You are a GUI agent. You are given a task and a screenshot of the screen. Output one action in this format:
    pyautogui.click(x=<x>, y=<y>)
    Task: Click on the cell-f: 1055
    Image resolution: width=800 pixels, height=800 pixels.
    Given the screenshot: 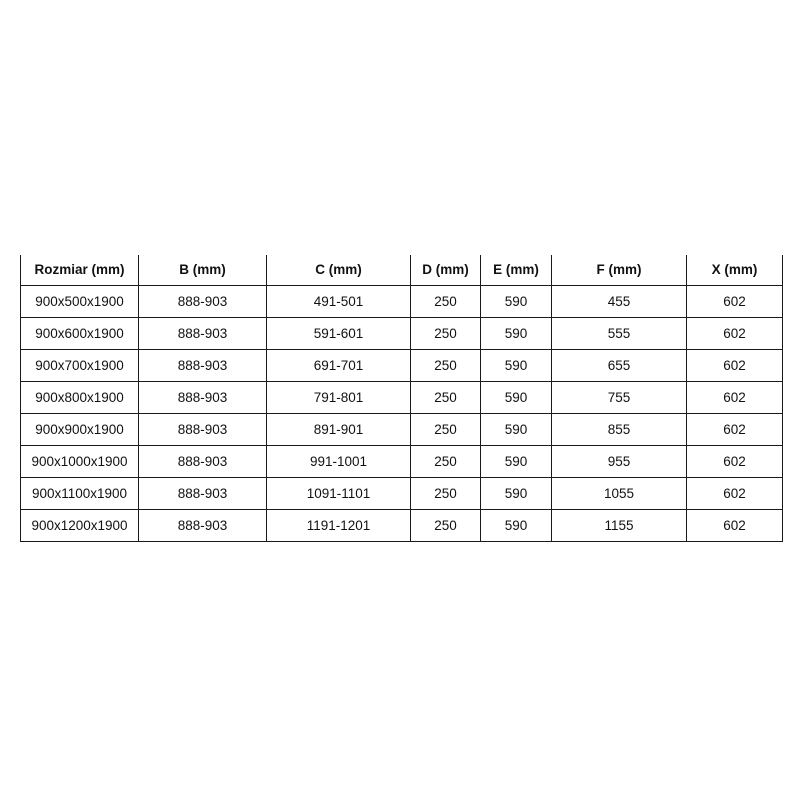 What is the action you would take?
    pyautogui.click(x=619, y=493)
    